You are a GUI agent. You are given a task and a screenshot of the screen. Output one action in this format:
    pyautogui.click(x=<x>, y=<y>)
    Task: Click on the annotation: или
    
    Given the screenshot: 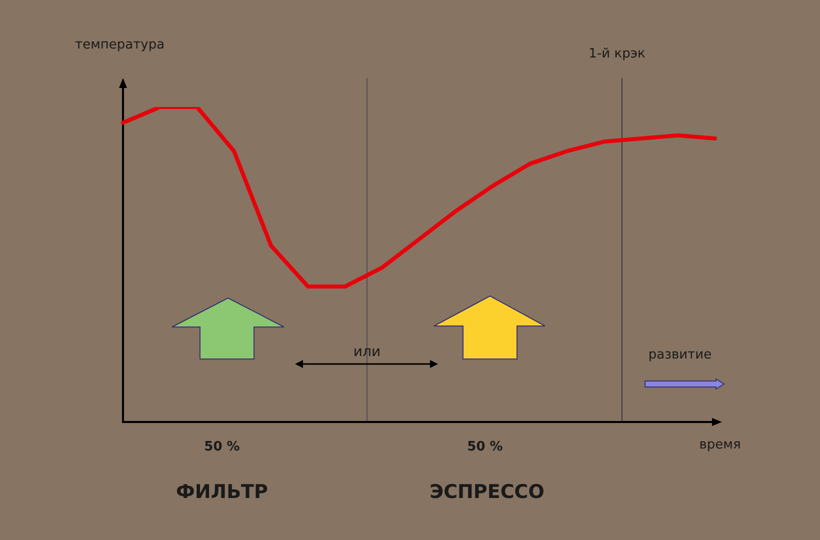 What is the action you would take?
    pyautogui.click(x=367, y=352)
    